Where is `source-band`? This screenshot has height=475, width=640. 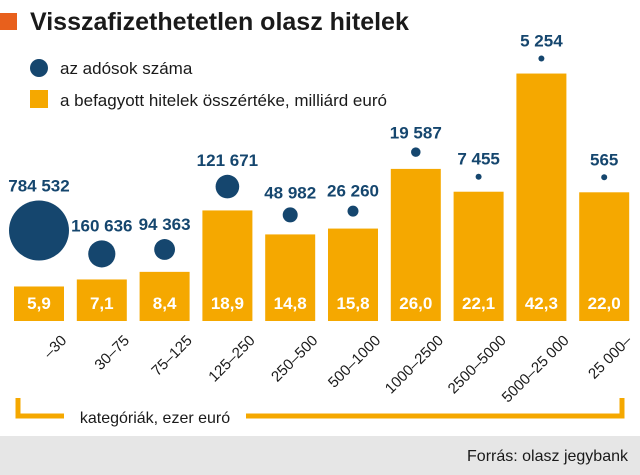 source-band is located at coordinates (320, 455).